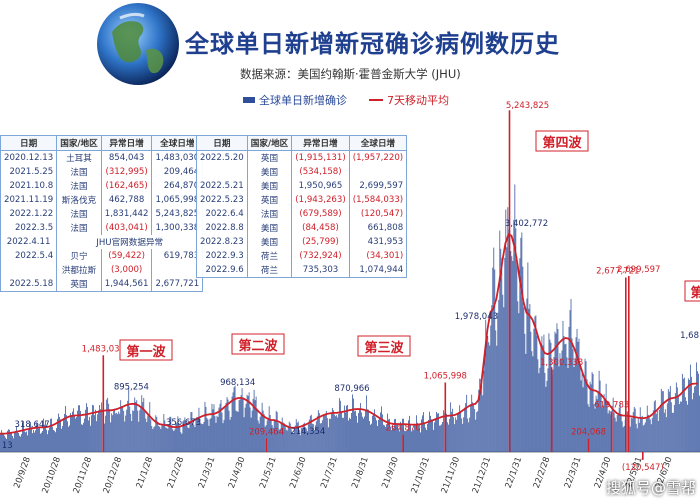  Describe the element at coordinates (372, 44) in the screenshot. I see `page-title: 全球单日新增新冠确诊病例数历史` at that location.